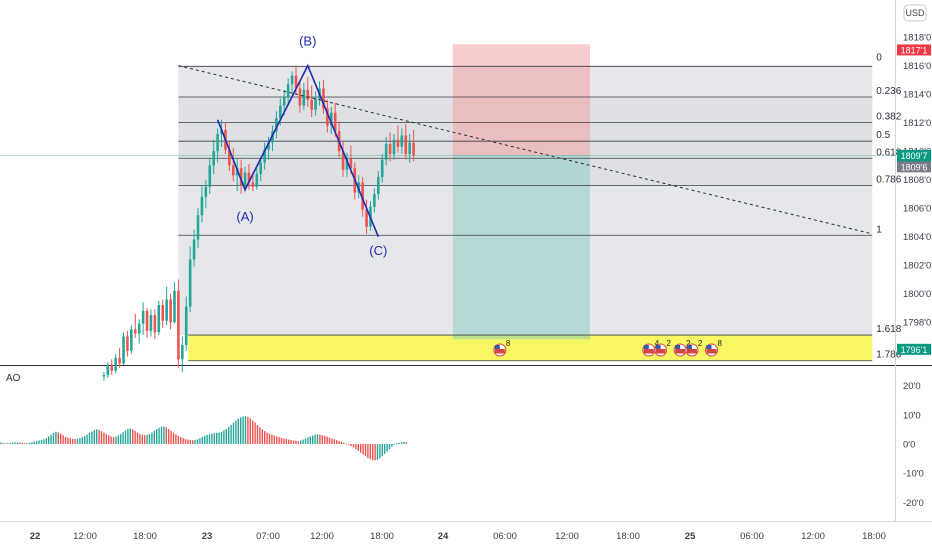  Describe the element at coordinates (298, 150) in the screenshot. I see `wave-path` at that location.